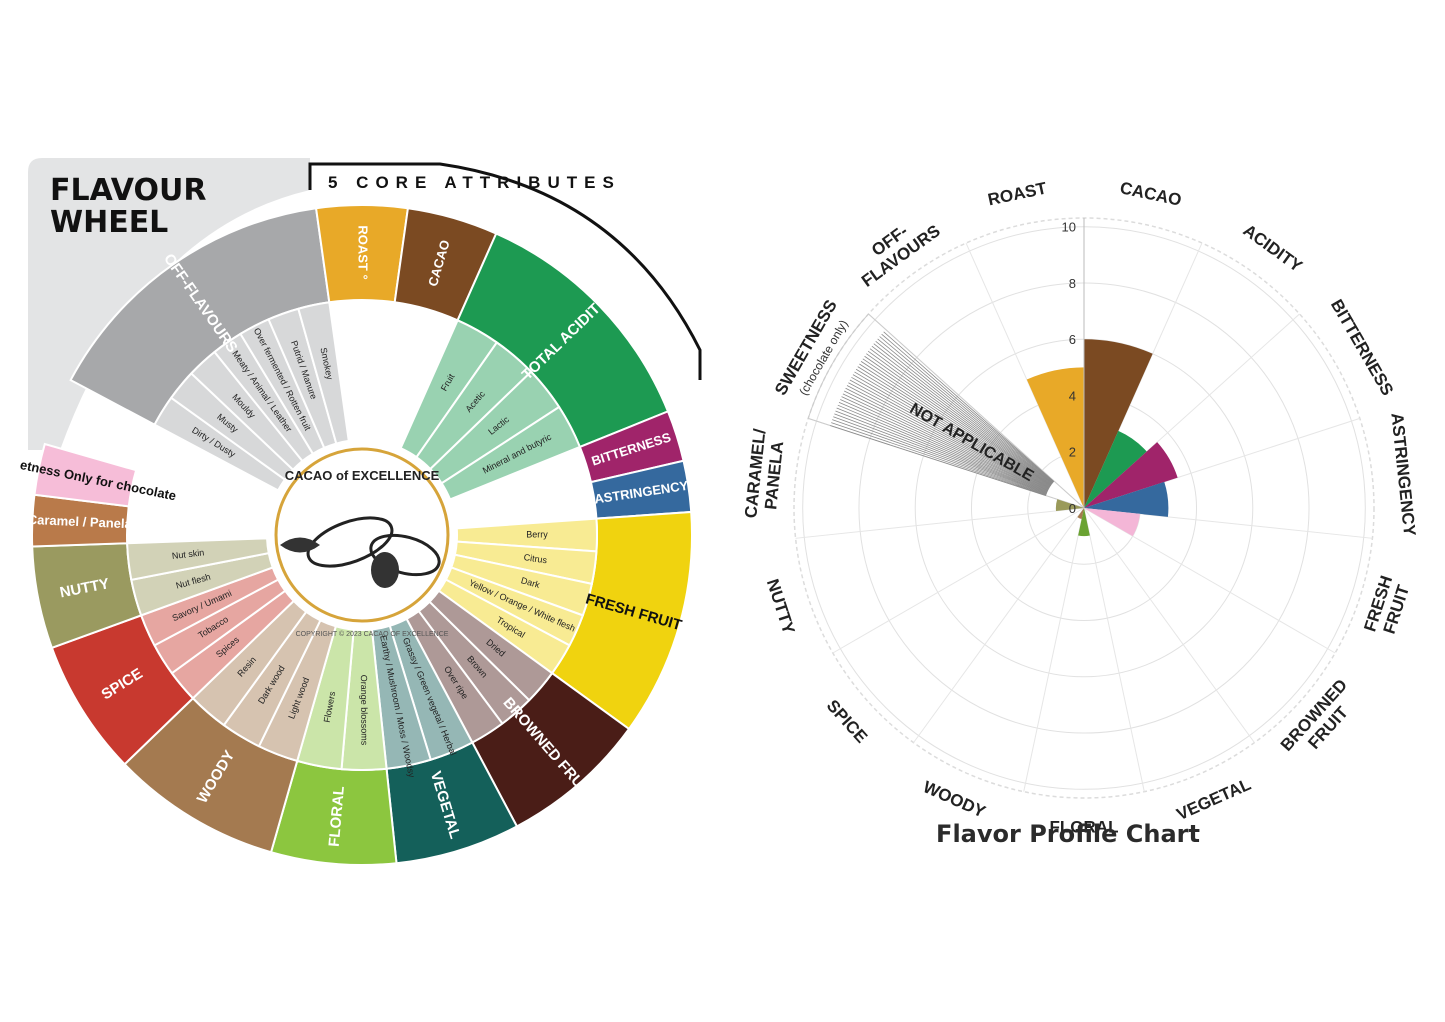 The width and height of the screenshot is (1445, 1022). What do you see at coordinates (360, 552) in the screenshot?
I see `cacao-pod-icon` at bounding box center [360, 552].